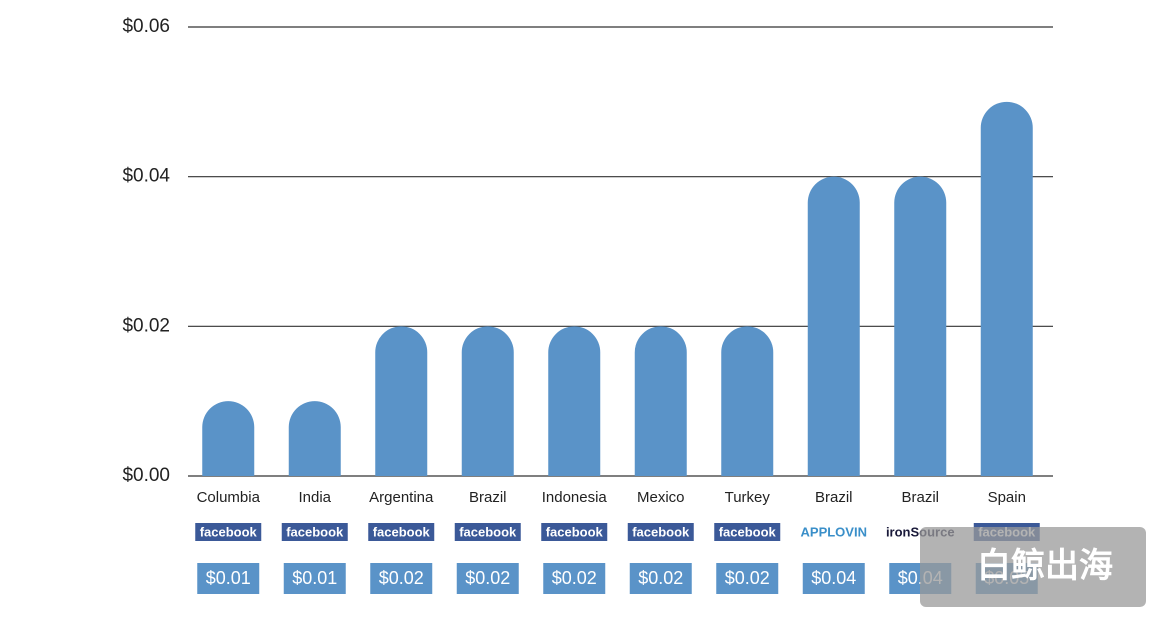 This screenshot has width=1156, height=617. Describe the element at coordinates (229, 497) in the screenshot. I see `x-tick-label: Columbia` at that location.